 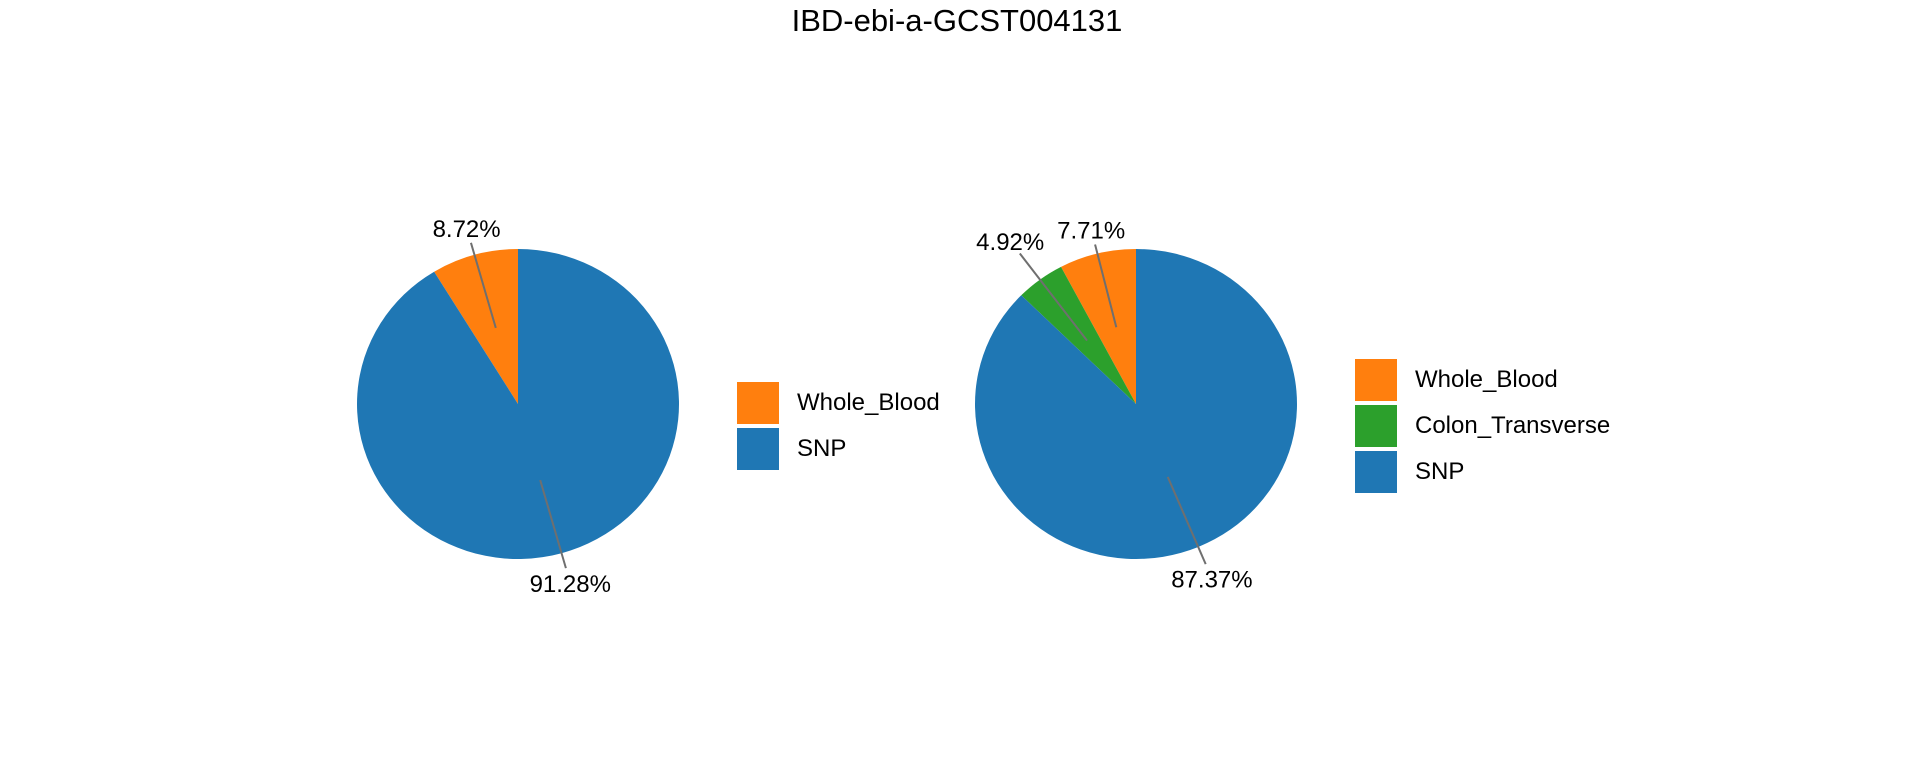 I want to click on legend-right-pie: Whole_Blood Colon_Transverse SNP, so click(x=1482, y=426).